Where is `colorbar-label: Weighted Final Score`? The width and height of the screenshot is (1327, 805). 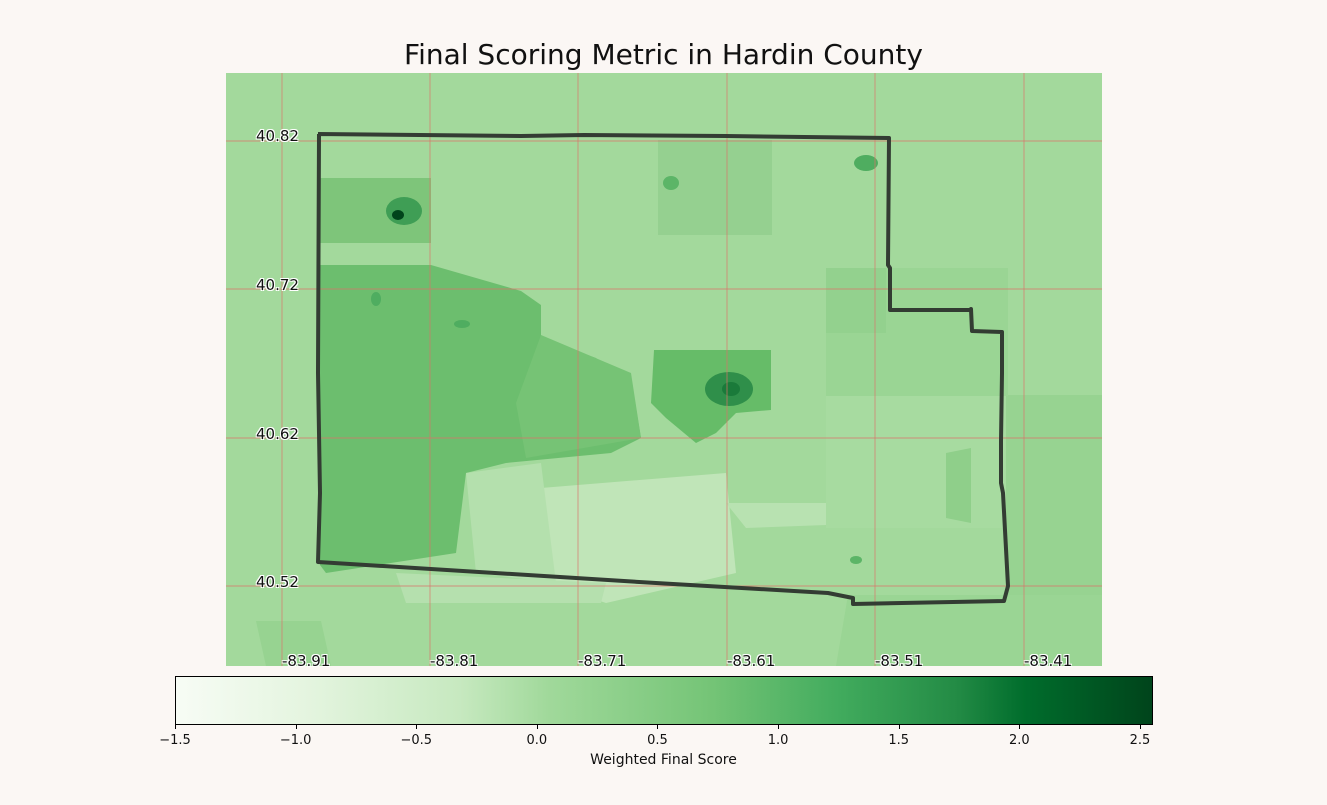
colorbar-label: Weighted Final Score is located at coordinates (663, 760).